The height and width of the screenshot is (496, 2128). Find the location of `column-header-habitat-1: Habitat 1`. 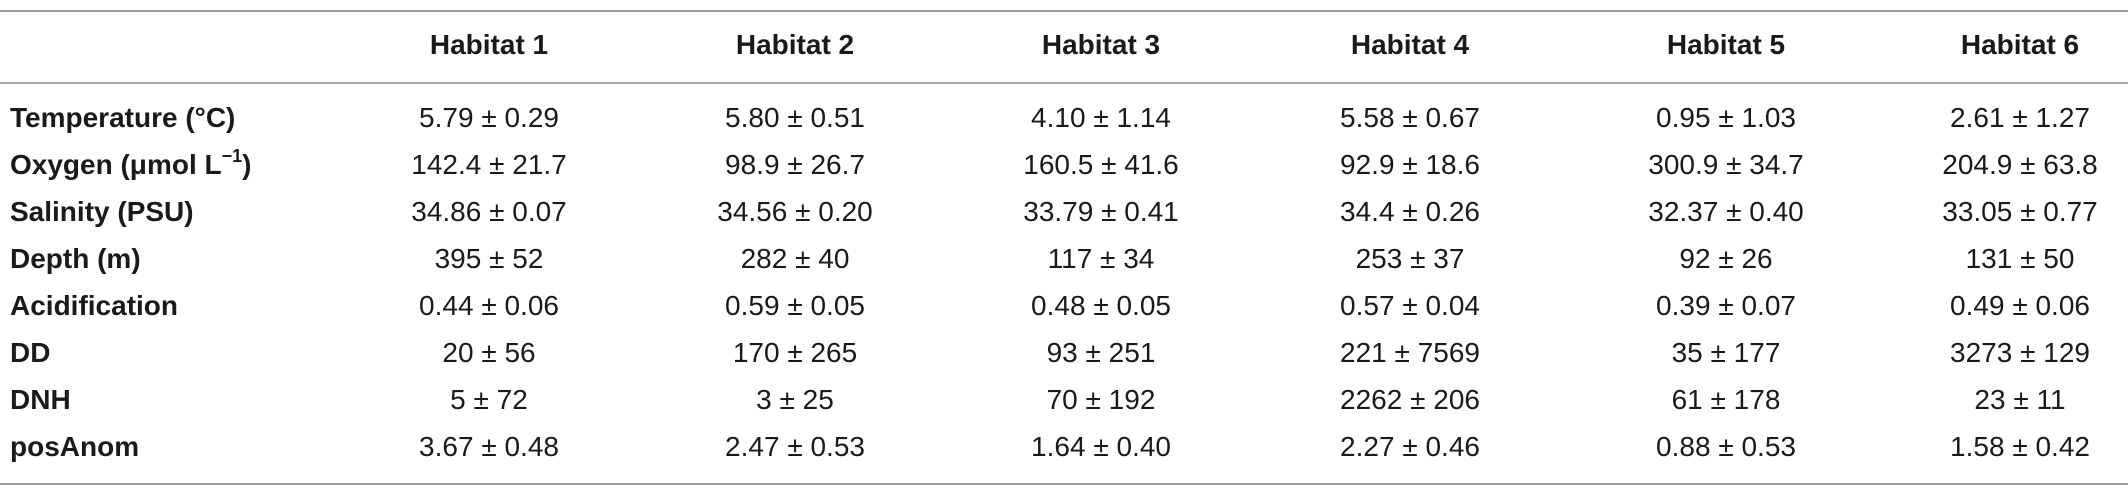

column-header-habitat-1: Habitat 1 is located at coordinates (489, 44).